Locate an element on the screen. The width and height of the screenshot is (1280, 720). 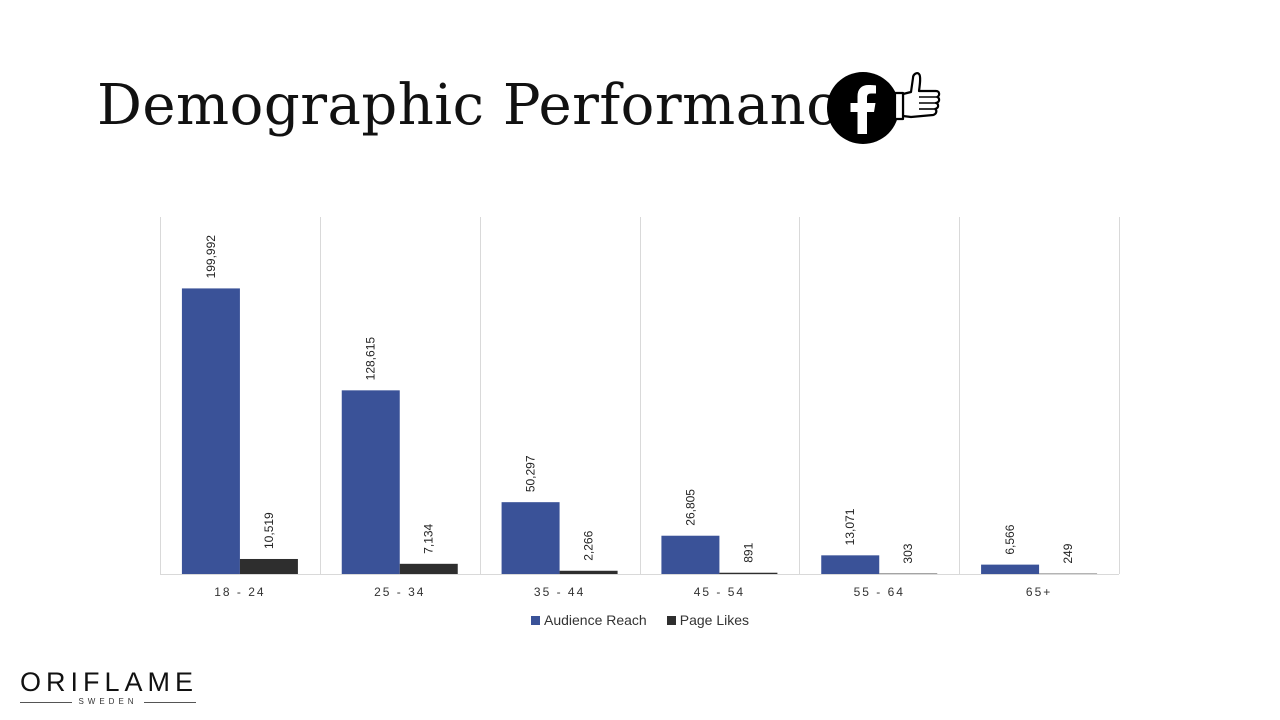
data-label-page-likes: 10,519 is located at coordinates (269, 530).